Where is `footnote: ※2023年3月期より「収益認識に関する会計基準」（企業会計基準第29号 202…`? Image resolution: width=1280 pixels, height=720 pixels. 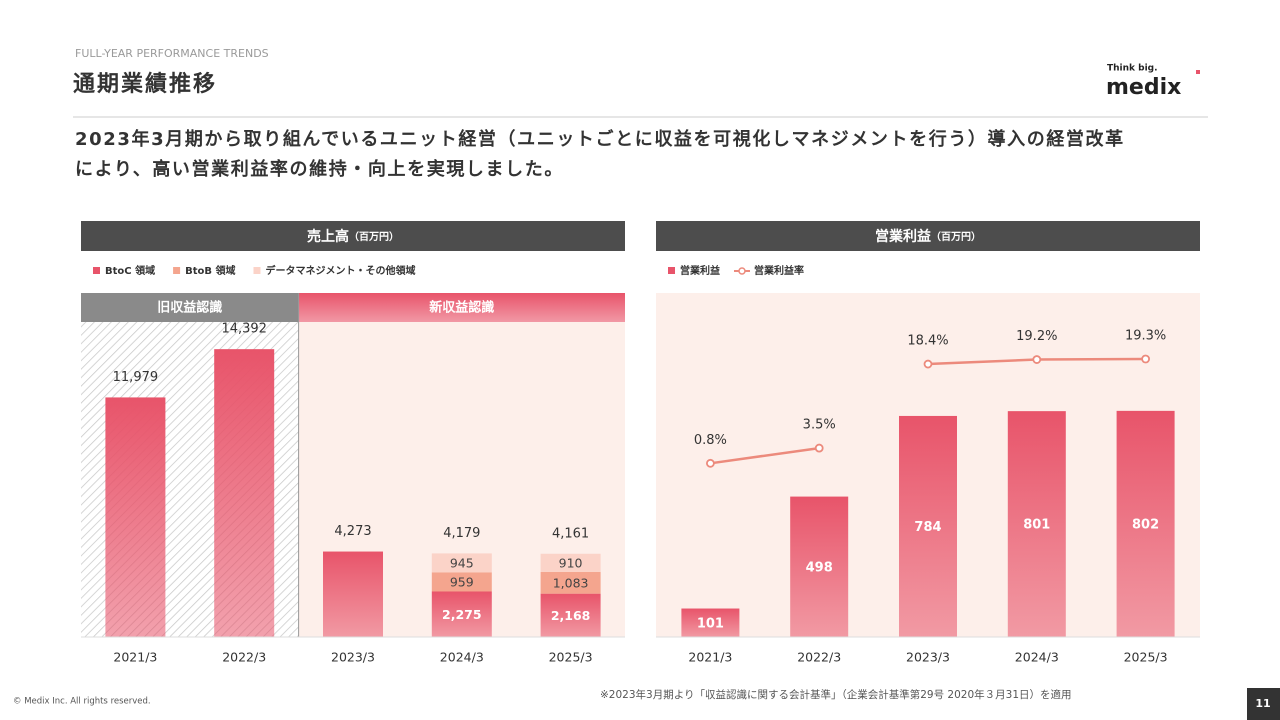
footnote: ※2023年3月期より「収益認識に関する会計基準」（企業会計基準第29号 202… is located at coordinates (836, 694).